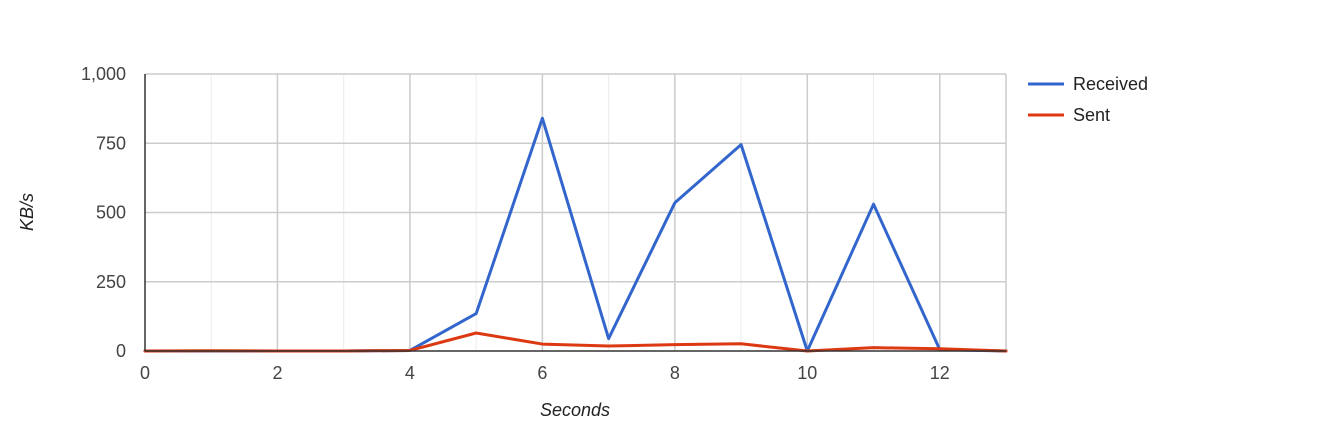 This screenshot has width=1319, height=433. I want to click on x-axis-title: Seconds, so click(575, 410).